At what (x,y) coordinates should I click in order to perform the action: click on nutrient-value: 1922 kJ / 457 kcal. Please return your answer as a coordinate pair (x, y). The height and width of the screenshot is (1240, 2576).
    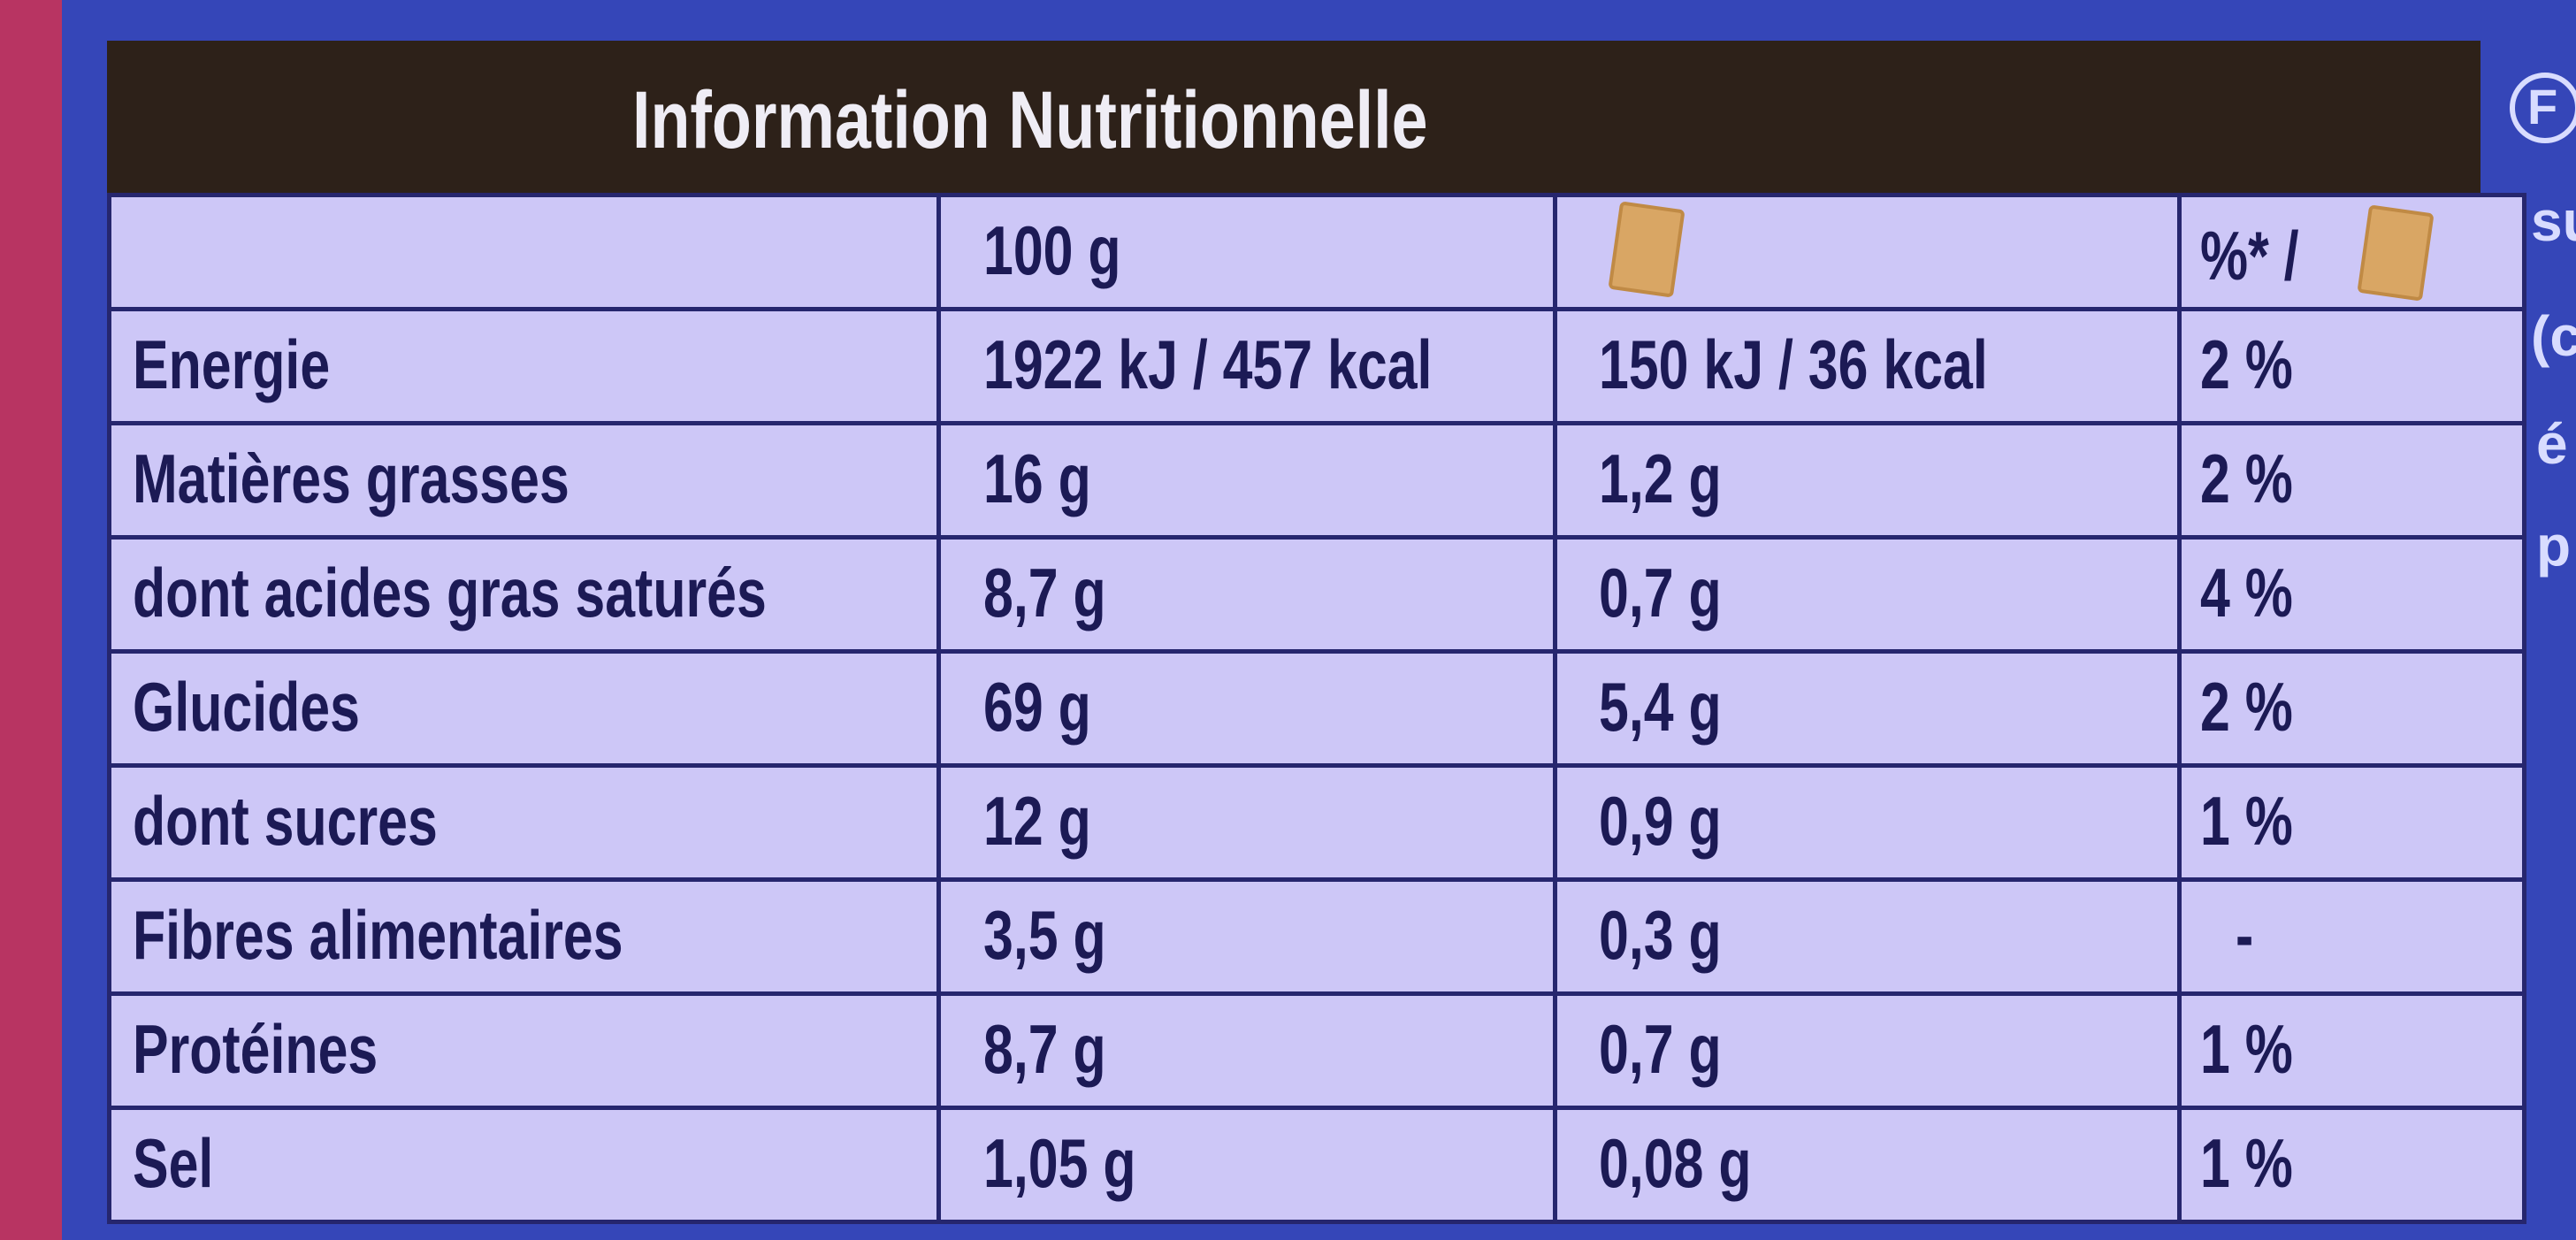
    Looking at the image, I should click on (1208, 364).